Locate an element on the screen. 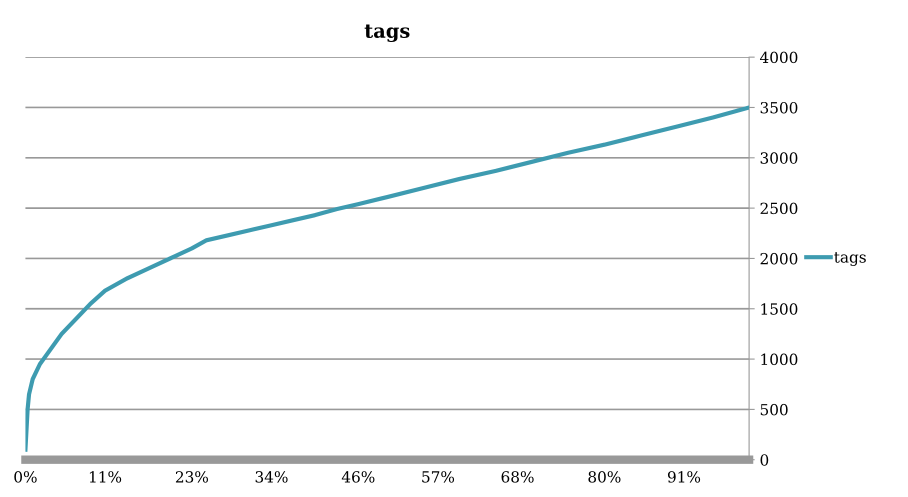 The image size is (908, 497). x-tick-label: 23% is located at coordinates (192, 477).